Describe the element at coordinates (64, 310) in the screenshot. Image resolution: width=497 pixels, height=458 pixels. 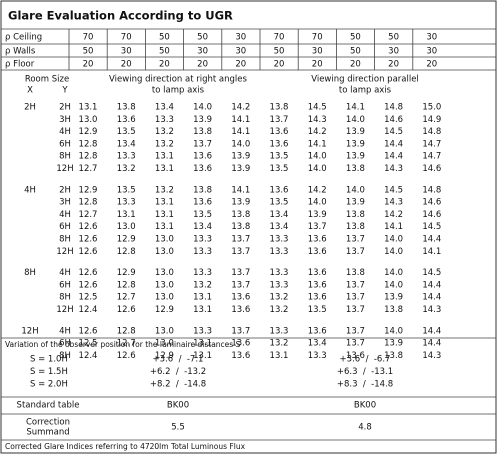
I see `room-y: 12H` at that location.